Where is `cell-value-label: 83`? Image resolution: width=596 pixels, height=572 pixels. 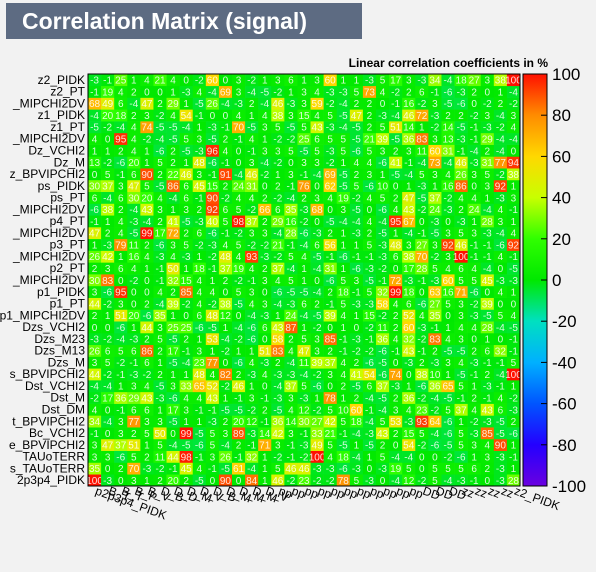 cell-value-label: 83 is located at coordinates (278, 351).